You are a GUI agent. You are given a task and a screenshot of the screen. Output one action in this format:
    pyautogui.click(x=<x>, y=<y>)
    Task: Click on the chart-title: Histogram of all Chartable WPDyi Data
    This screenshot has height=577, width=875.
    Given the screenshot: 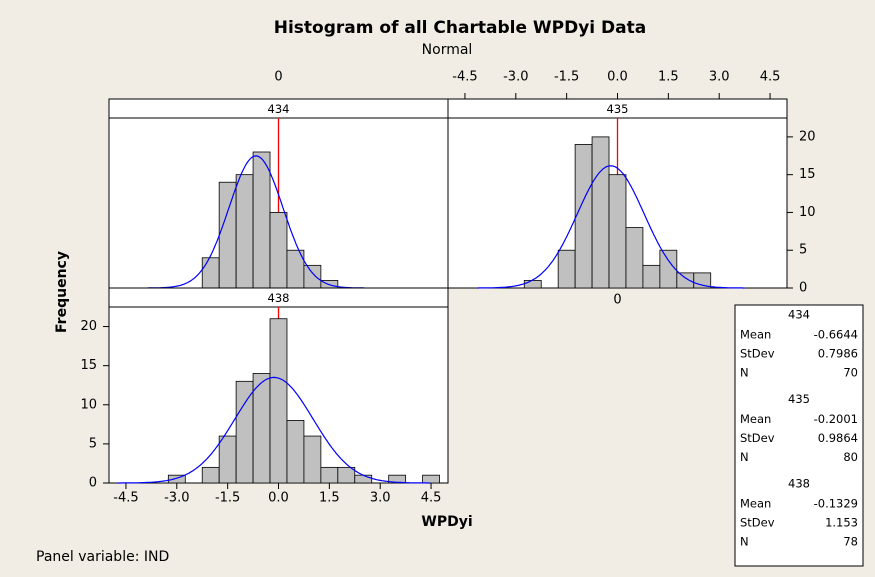 What is the action you would take?
    pyautogui.click(x=460, y=28)
    